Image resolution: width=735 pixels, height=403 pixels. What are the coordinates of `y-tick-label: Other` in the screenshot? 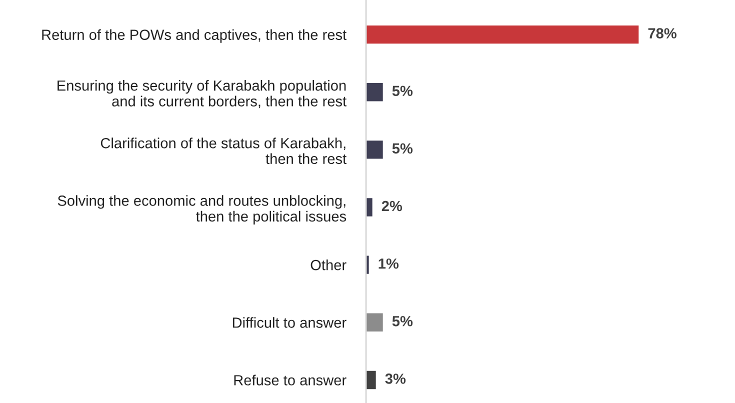 It's located at (328, 265).